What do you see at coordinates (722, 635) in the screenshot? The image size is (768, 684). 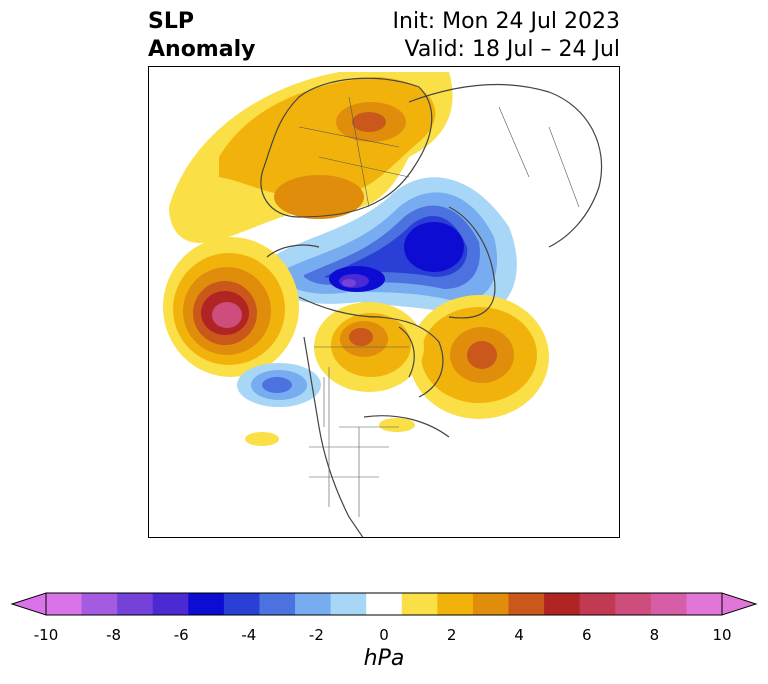 I see `colorbar-tick-label: 10` at bounding box center [722, 635].